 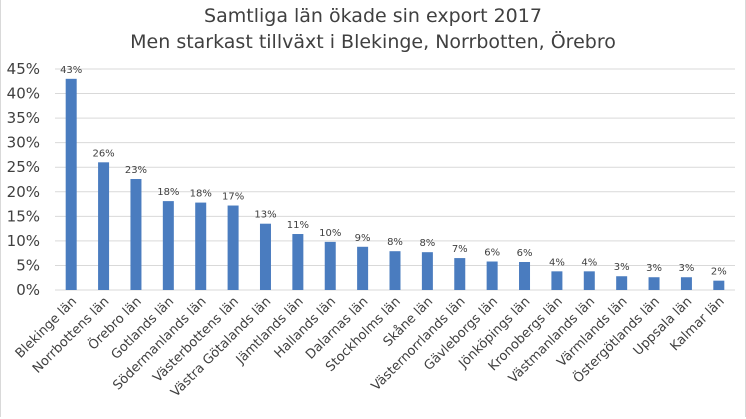 I want to click on data-label: 11%, so click(x=298, y=225).